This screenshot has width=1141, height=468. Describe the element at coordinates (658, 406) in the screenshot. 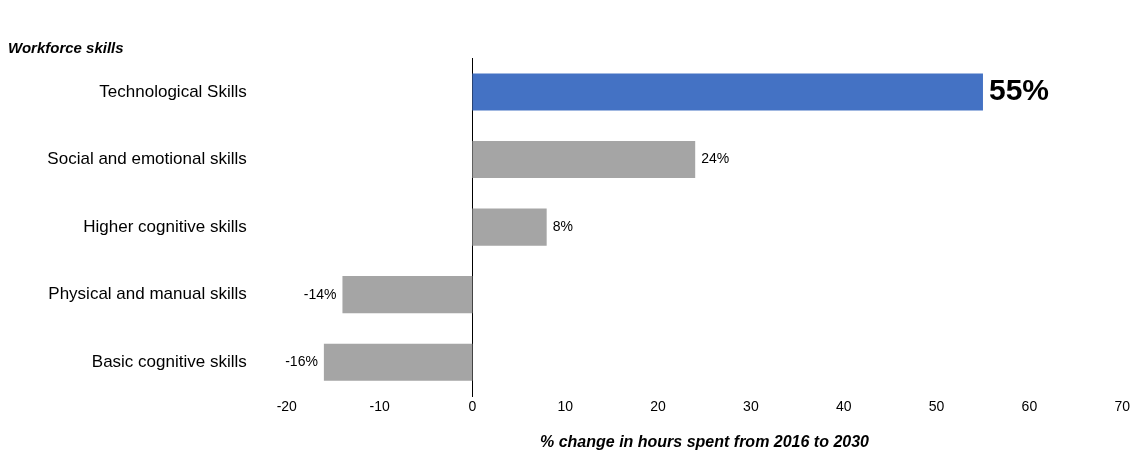

I see `x-tick-label: 20` at that location.